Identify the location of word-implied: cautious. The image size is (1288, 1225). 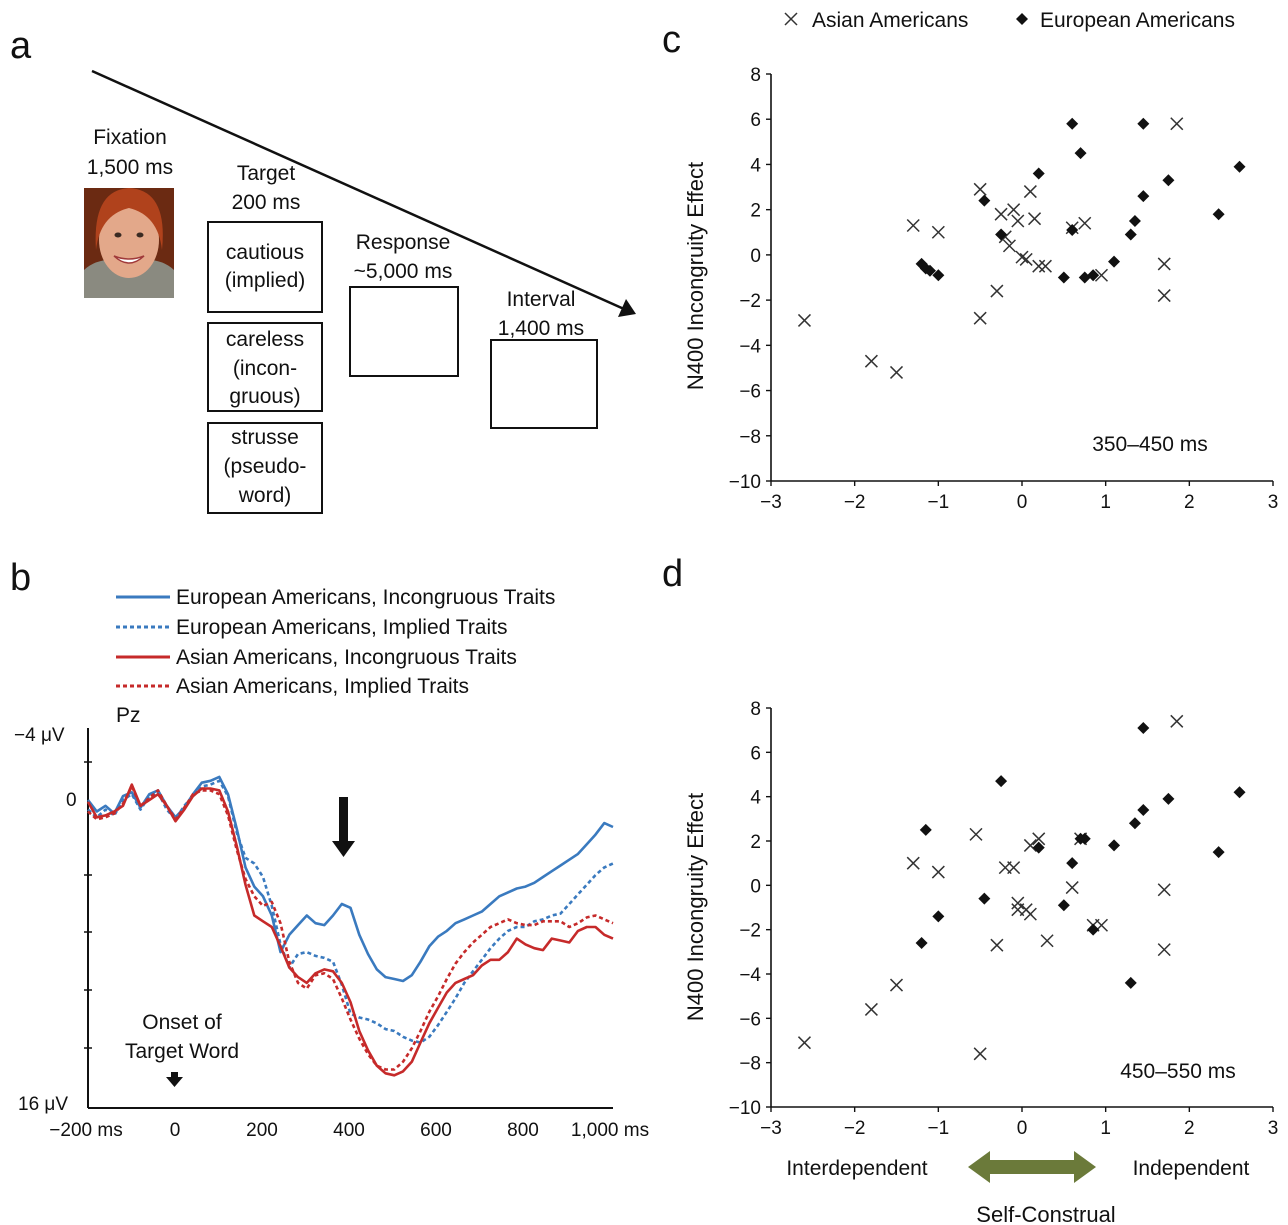
(265, 252).